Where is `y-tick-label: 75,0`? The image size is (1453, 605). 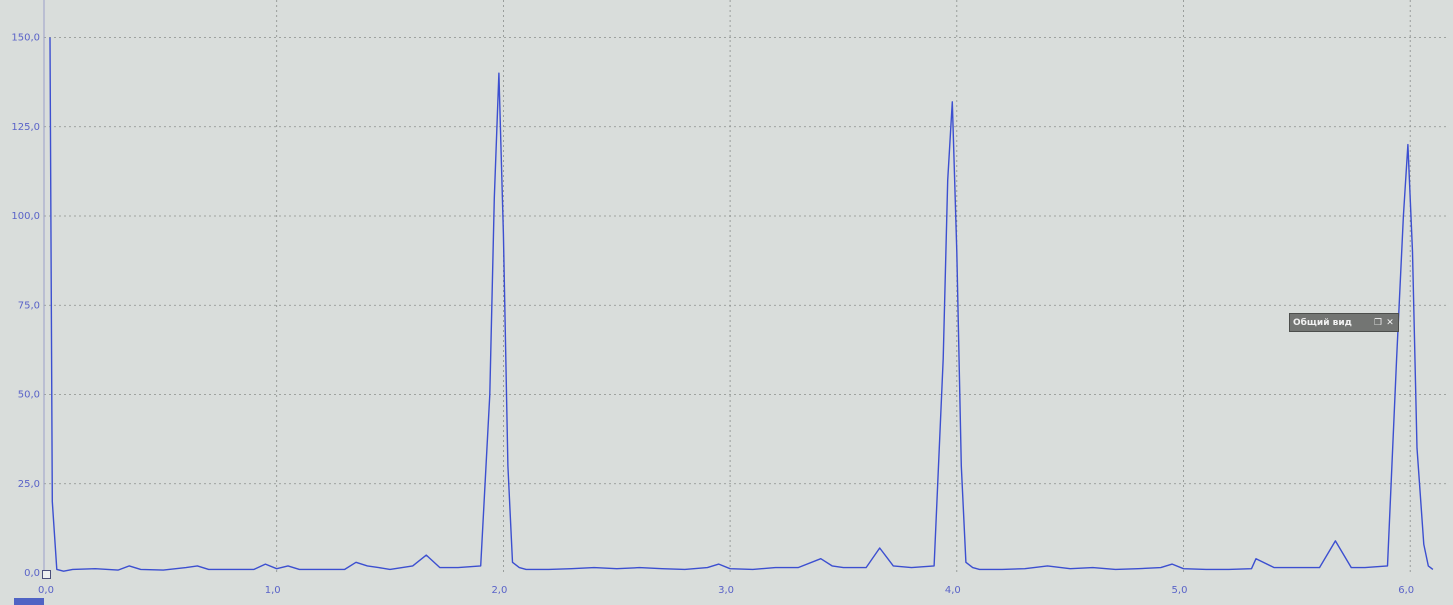
y-tick-label: 75,0 is located at coordinates (29, 305).